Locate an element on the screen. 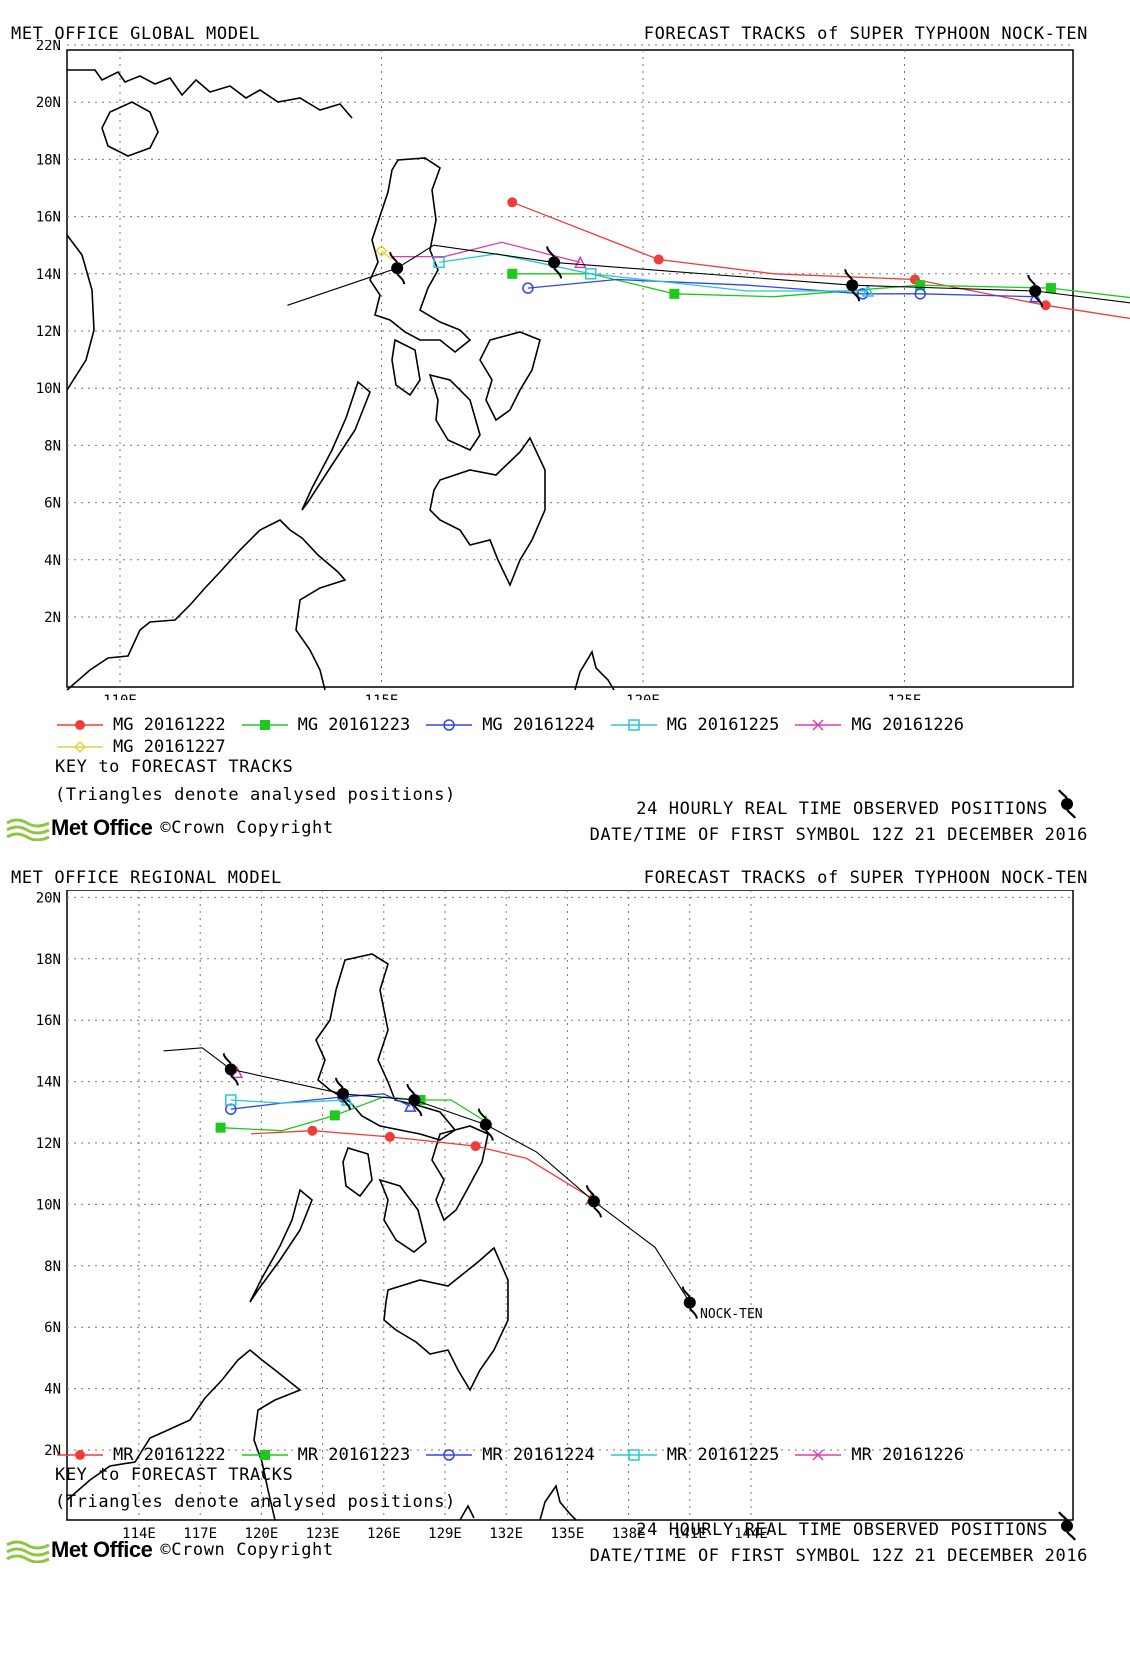 The image size is (1130, 1680). legend-item: MR 20161226 is located at coordinates (878, 1455).